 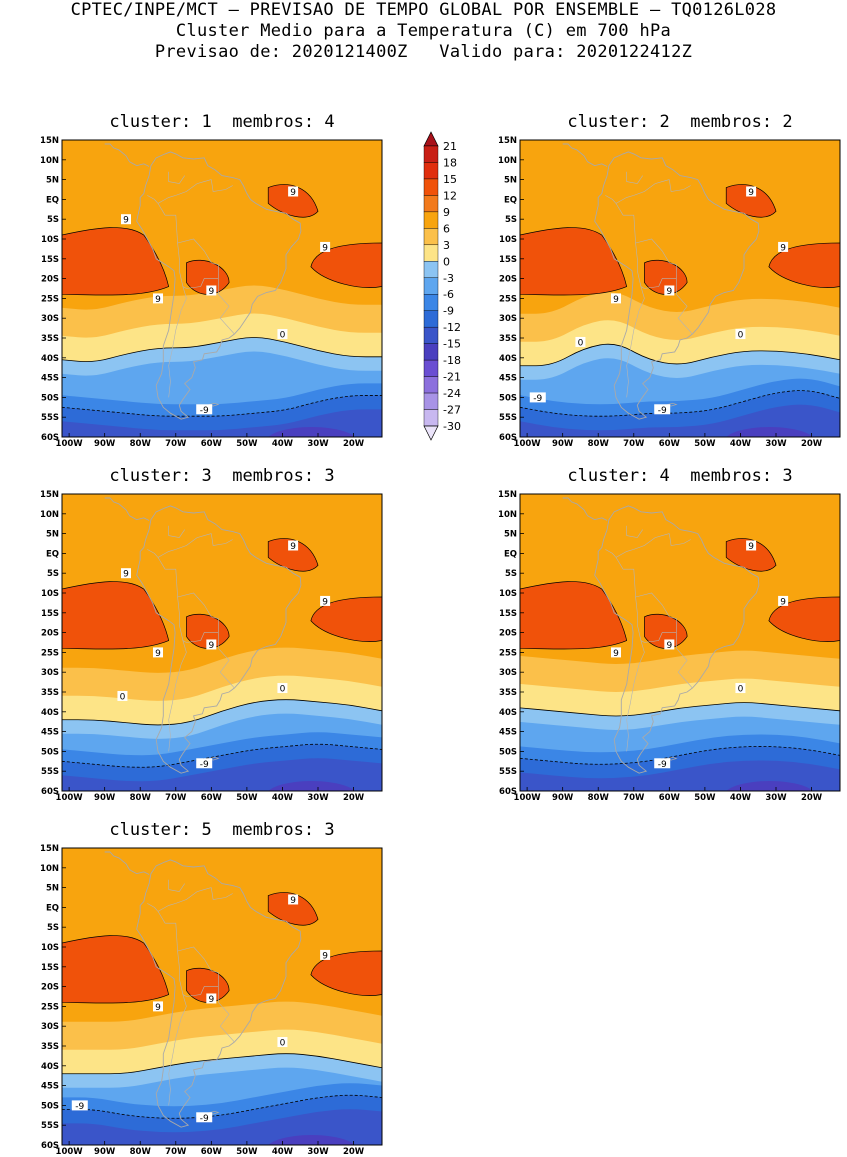 I want to click on colorbar-arrow-top, so click(x=431, y=139).